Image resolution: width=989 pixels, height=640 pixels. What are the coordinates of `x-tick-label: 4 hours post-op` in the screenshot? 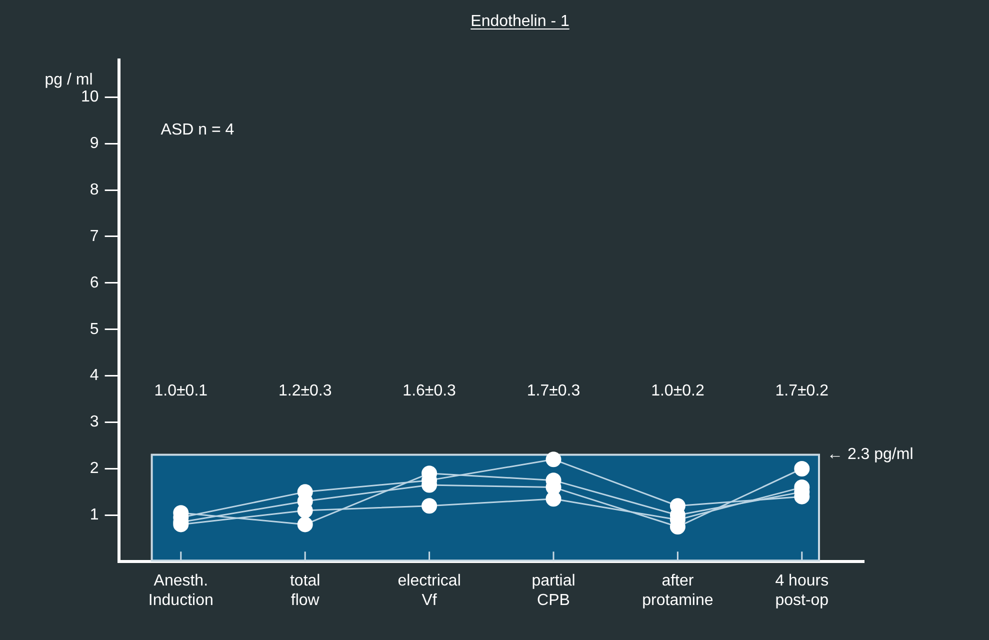 It's located at (802, 590).